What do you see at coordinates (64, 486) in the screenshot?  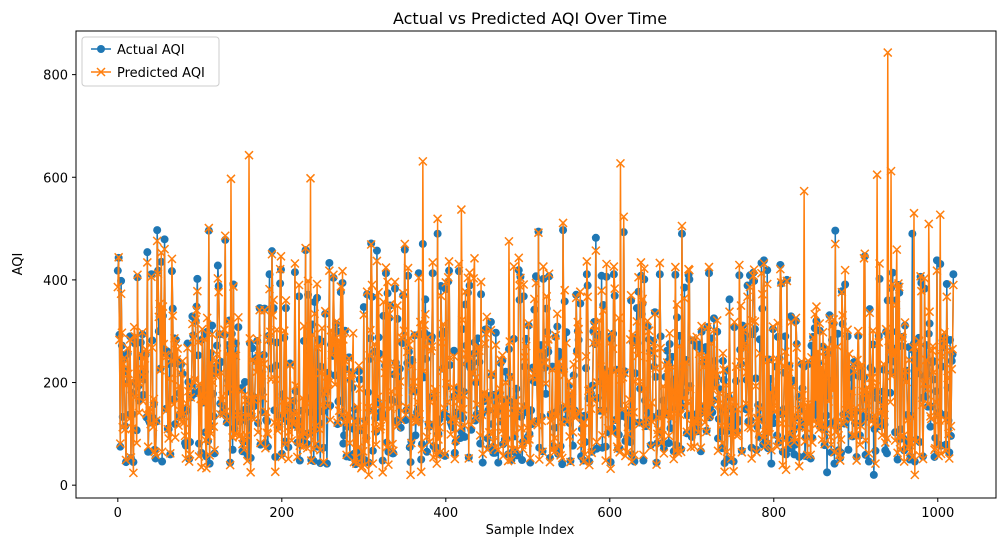 I see `y-tick-label: 0` at bounding box center [64, 486].